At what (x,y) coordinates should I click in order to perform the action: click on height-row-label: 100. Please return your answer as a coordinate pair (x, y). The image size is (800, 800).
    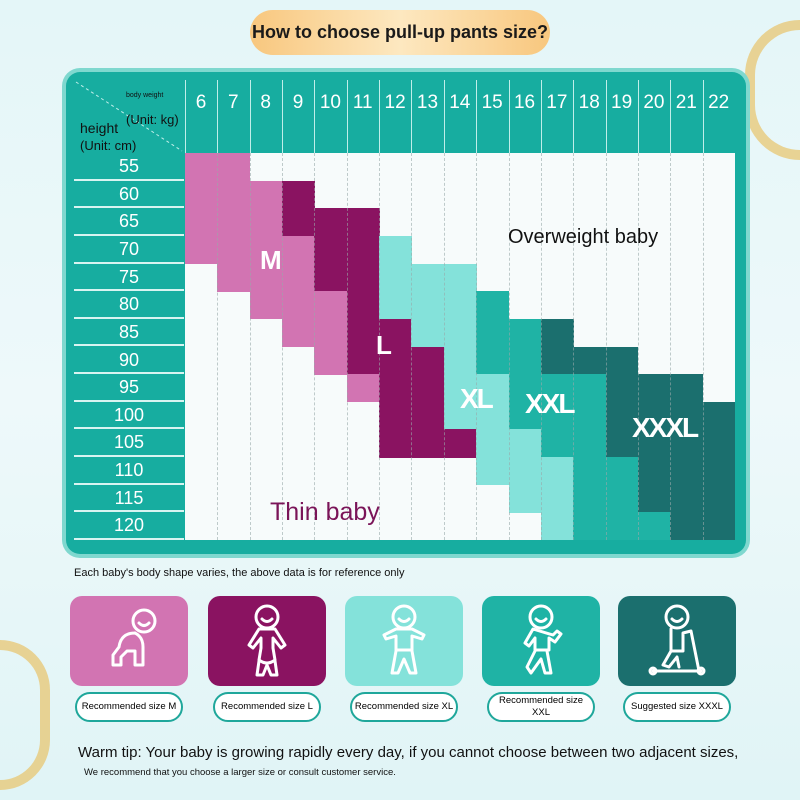
    Looking at the image, I should click on (129, 416).